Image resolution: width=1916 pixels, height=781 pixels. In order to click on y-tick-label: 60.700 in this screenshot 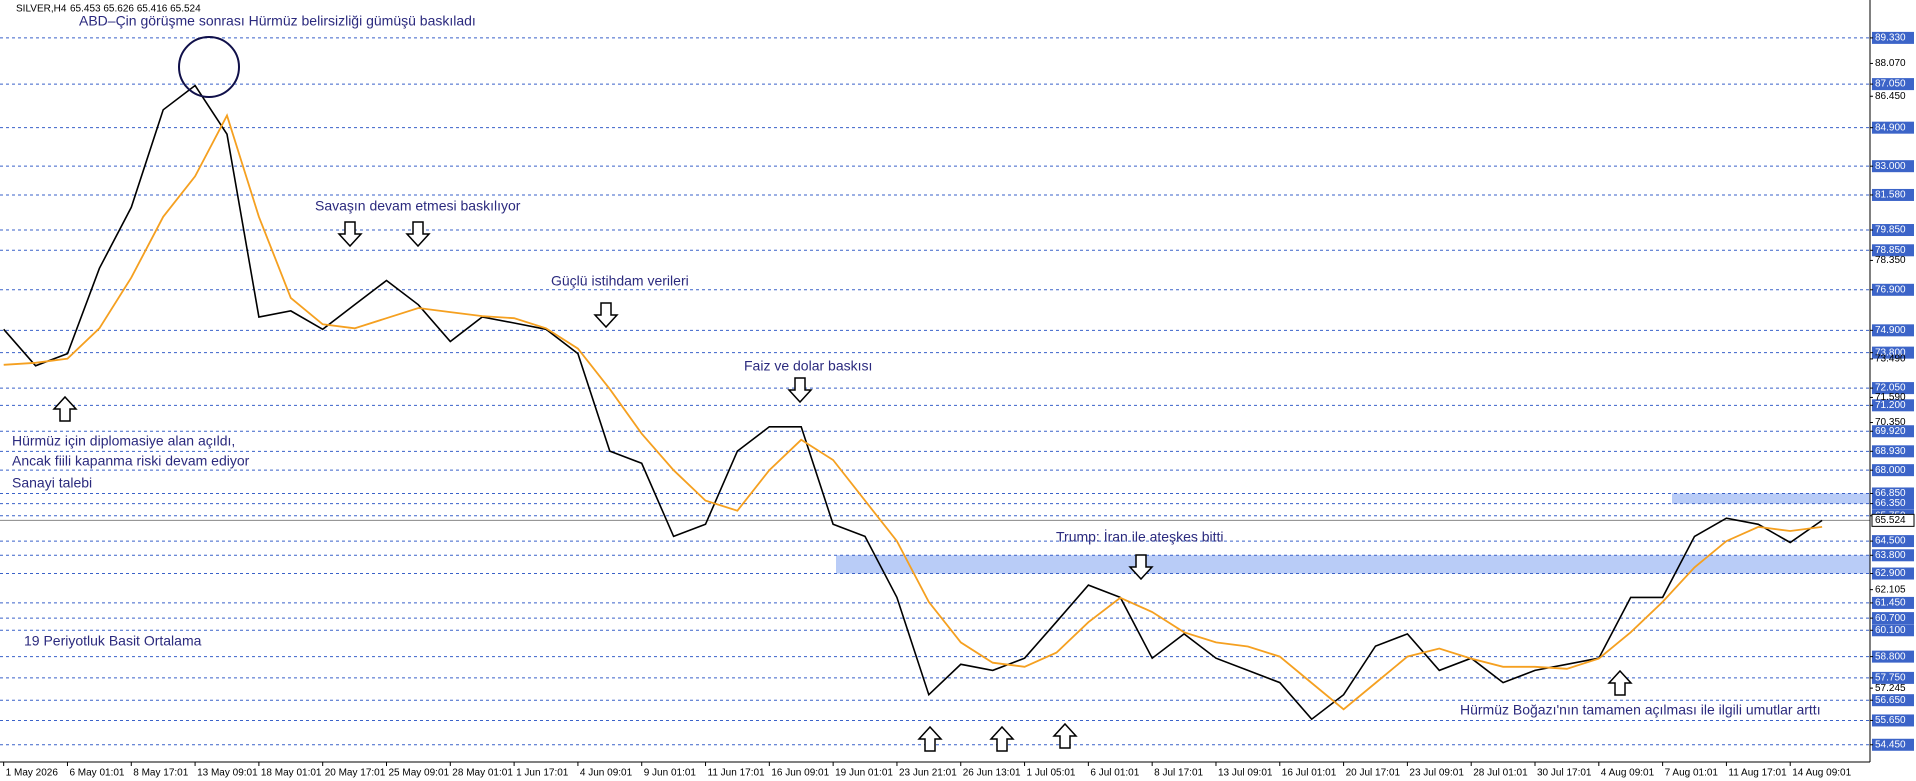, I will do `click(1890, 618)`.